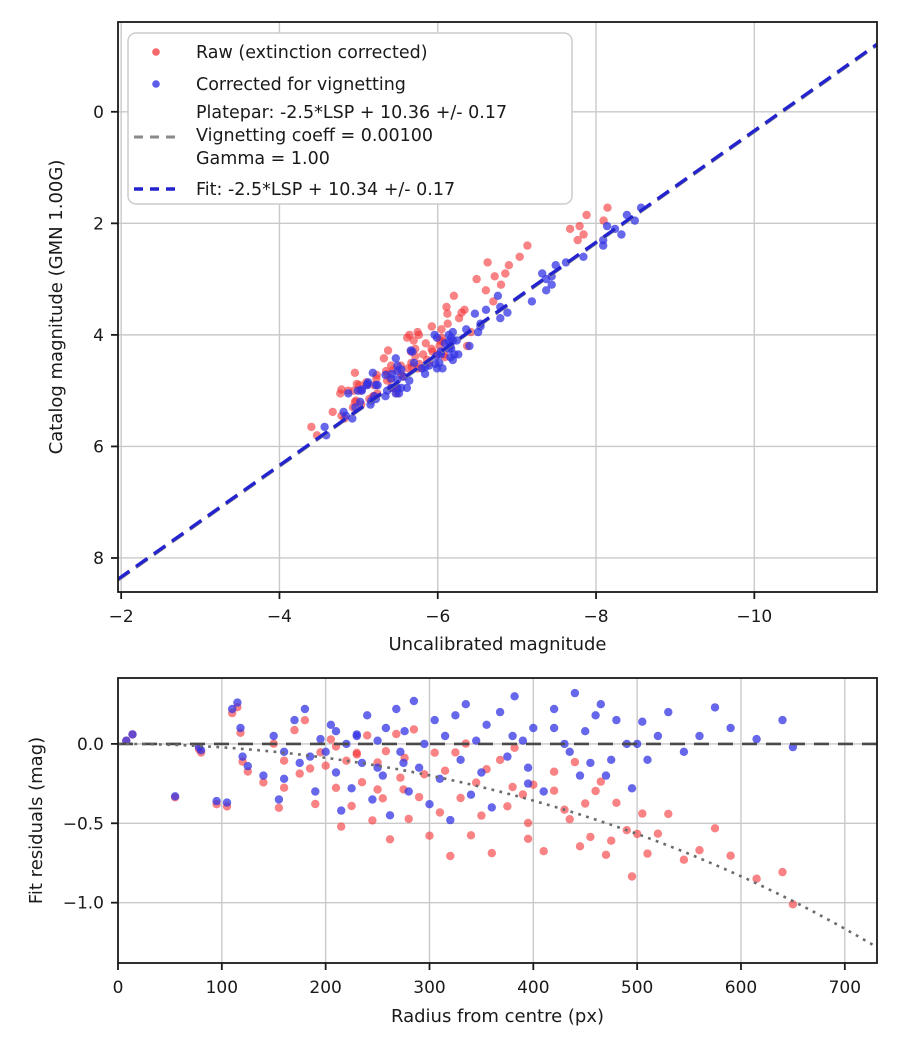  Describe the element at coordinates (754, 617) in the screenshot. I see `x-tick-label: −10` at that location.